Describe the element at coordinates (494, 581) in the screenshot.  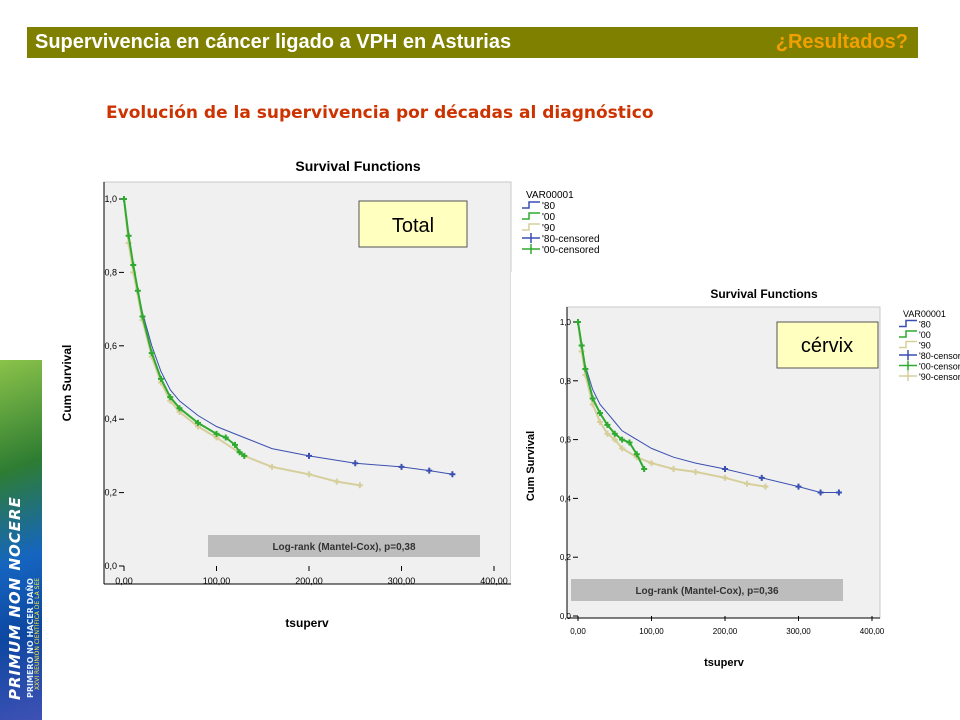
I see `x-tick-label: 400,00` at that location.